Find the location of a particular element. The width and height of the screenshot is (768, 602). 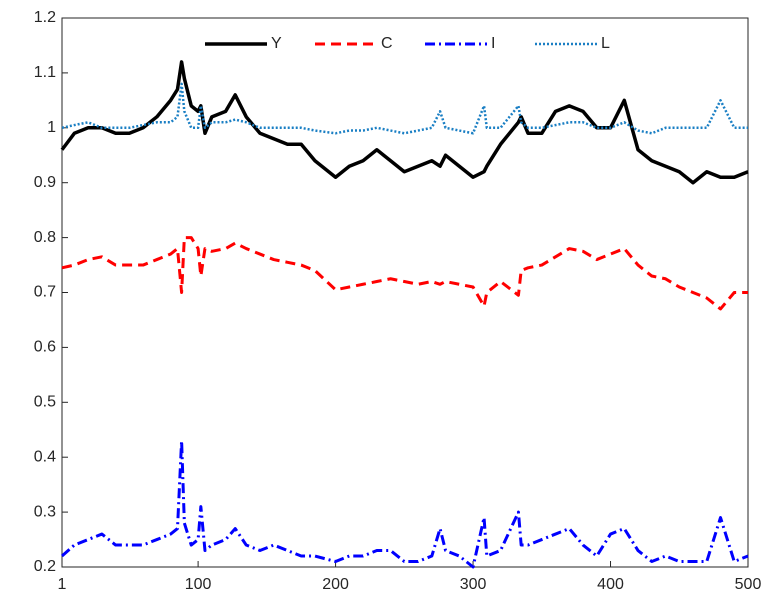

x-tick-label: 500 is located at coordinates (748, 584).